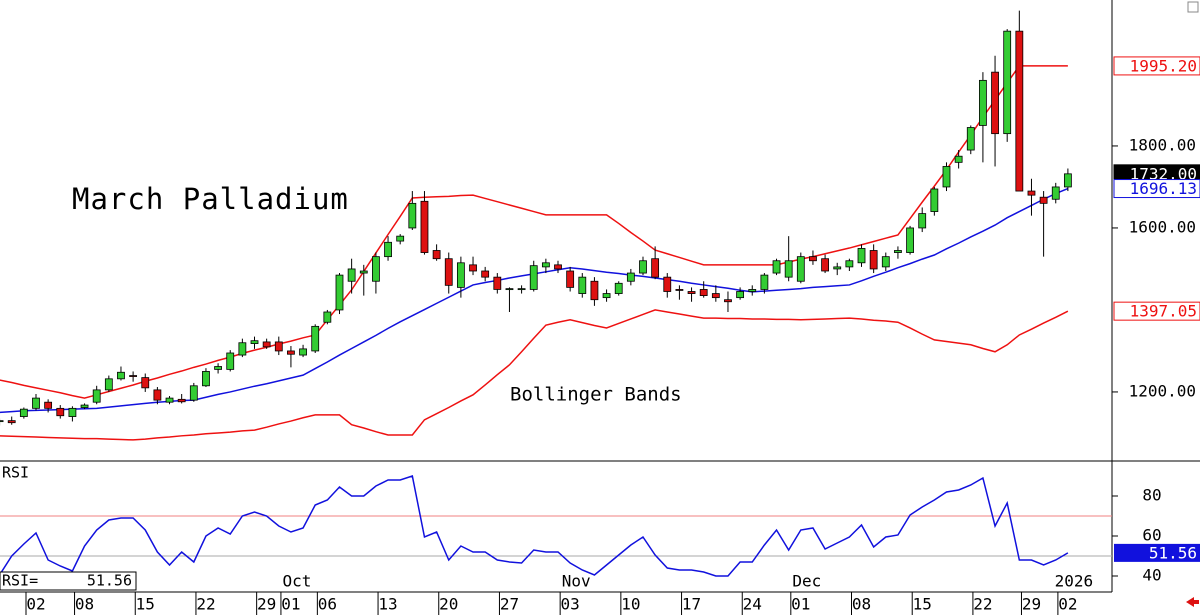 The height and width of the screenshot is (615, 1200). Describe the element at coordinates (1193, 7) in the screenshot. I see `corner-icon` at that location.